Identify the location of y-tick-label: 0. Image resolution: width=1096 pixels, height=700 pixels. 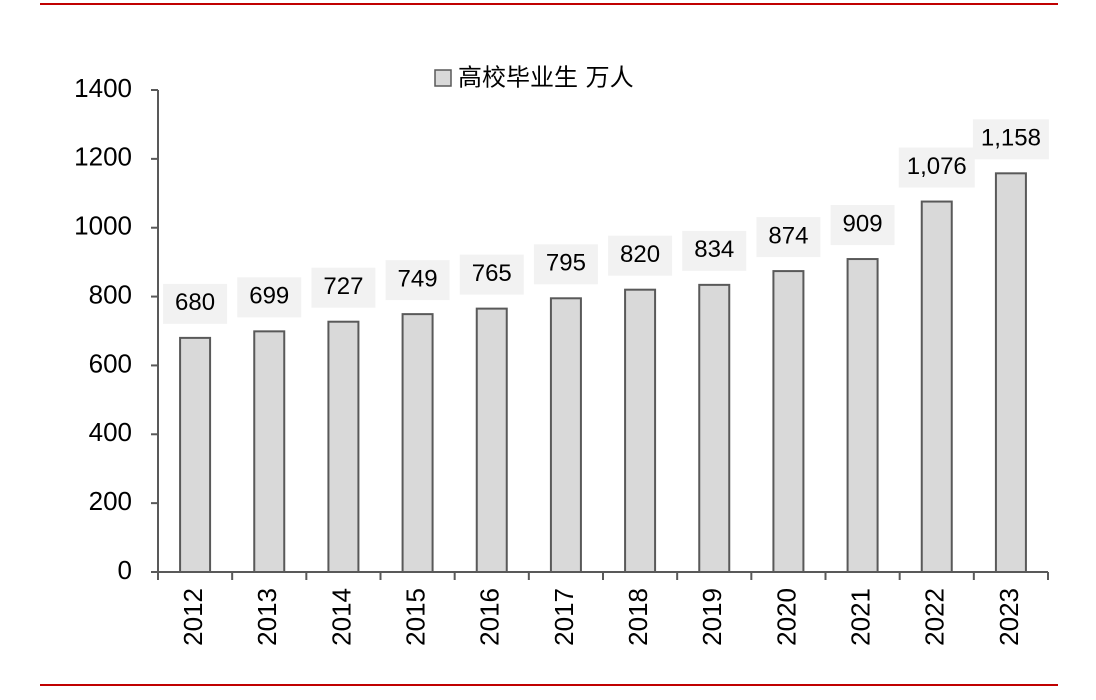
(125, 570).